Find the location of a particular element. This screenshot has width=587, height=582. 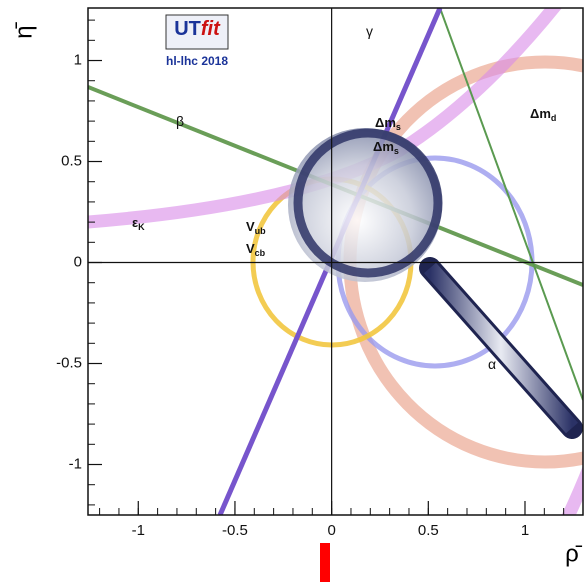

logo-box is located at coordinates (197, 32).